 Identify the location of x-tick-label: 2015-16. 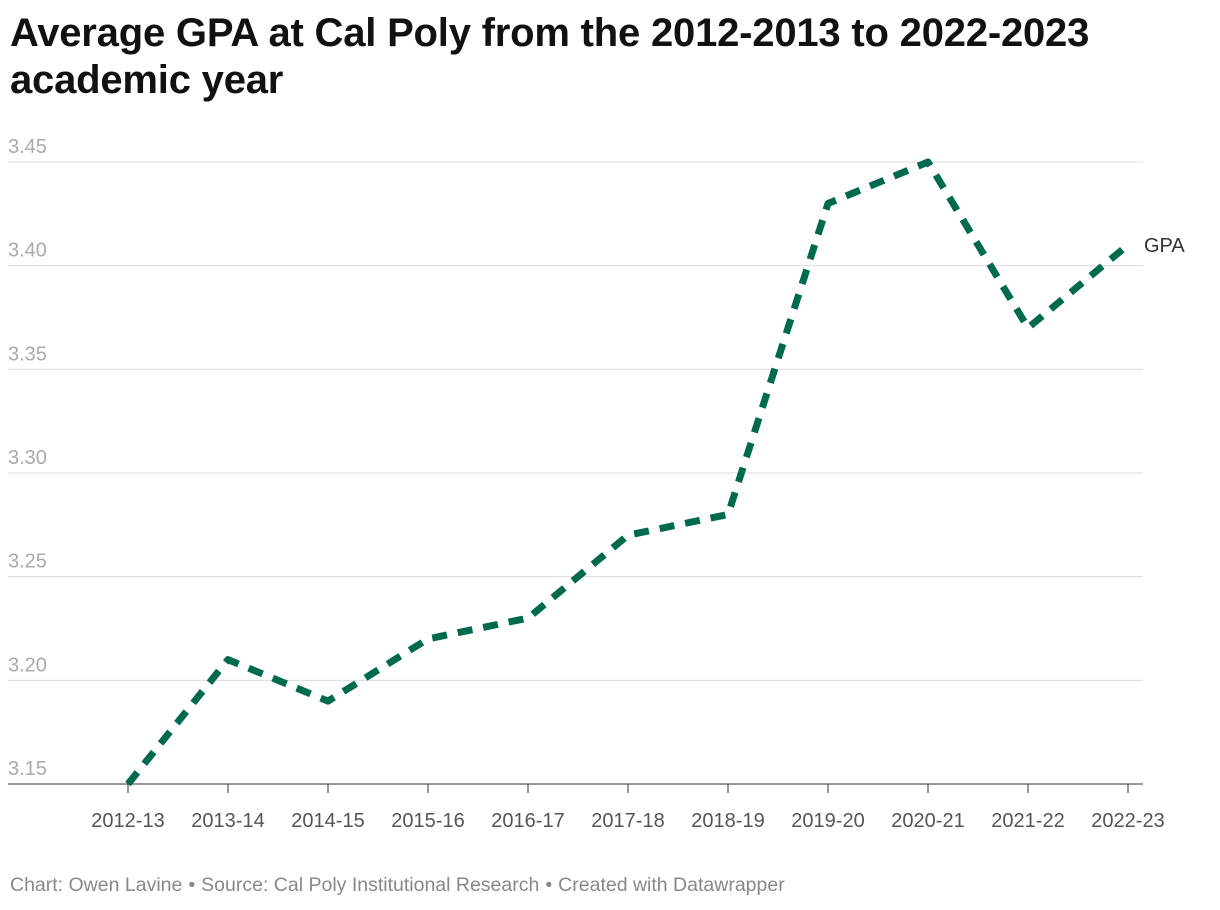
(427, 821).